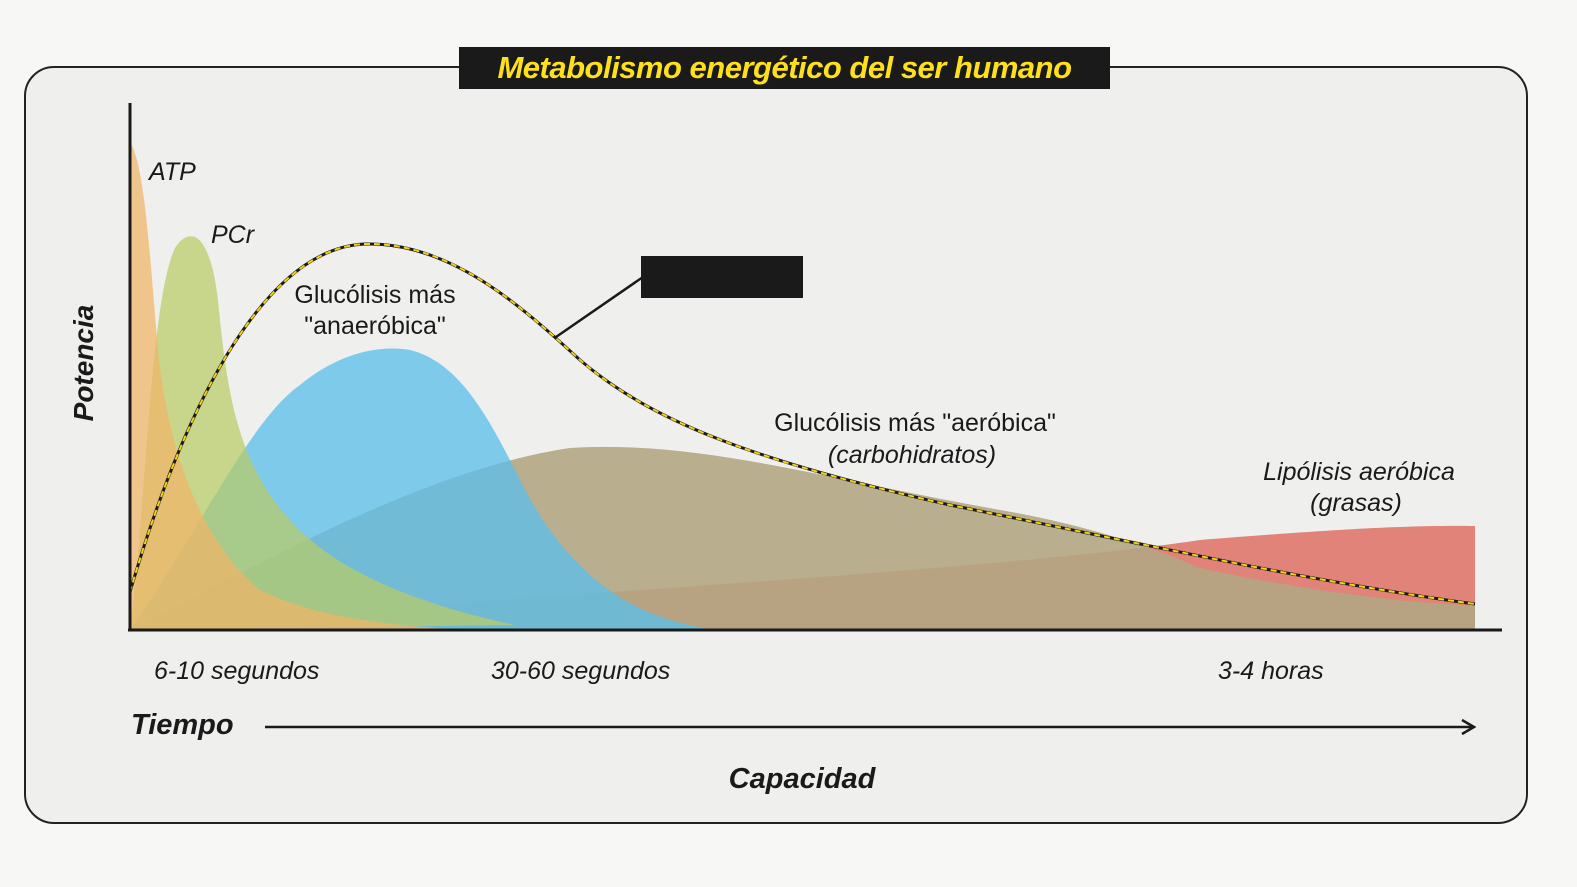 Image resolution: width=1577 pixels, height=887 pixels. I want to click on glycolysis-leader-line, so click(599, 307).